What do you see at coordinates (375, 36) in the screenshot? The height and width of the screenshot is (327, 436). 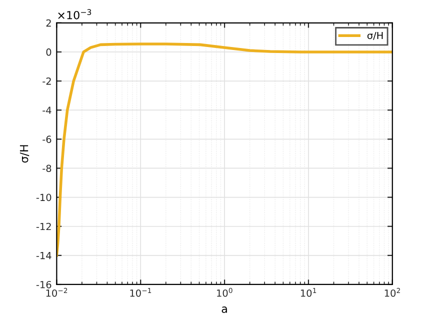 I see `legend-label: σ/H` at bounding box center [375, 36].